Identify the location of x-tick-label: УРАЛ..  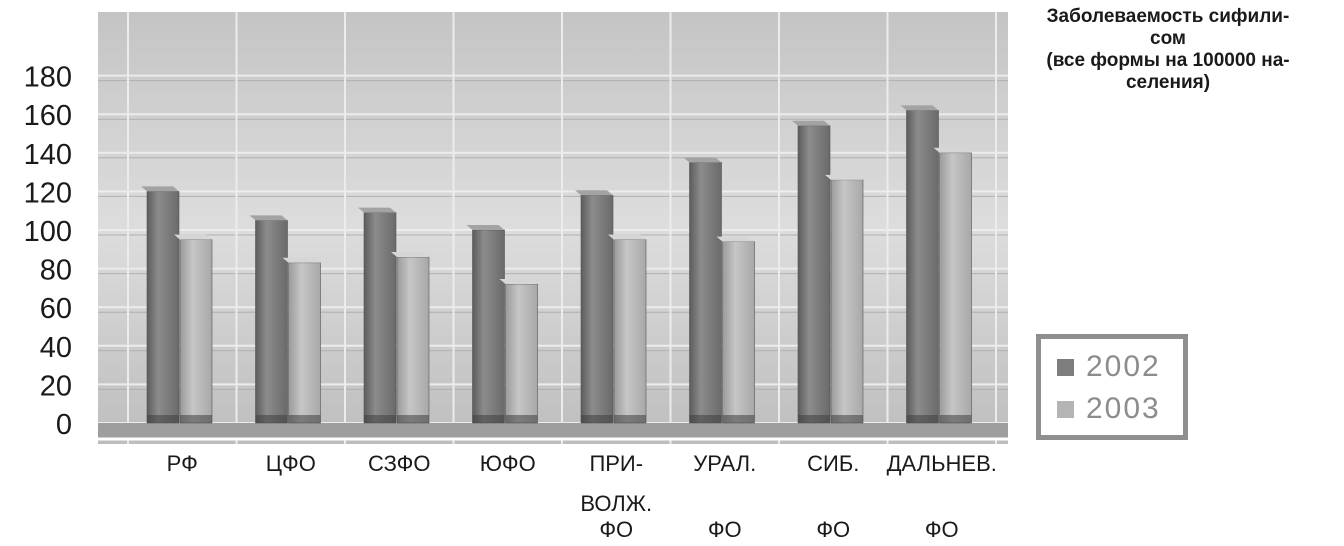
(724, 463).